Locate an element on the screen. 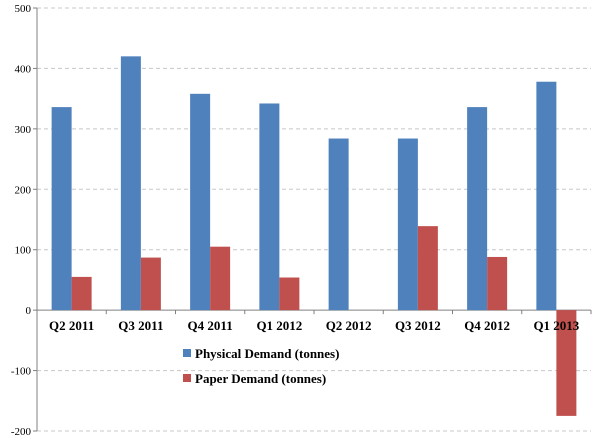 Image resolution: width=599 pixels, height=440 pixels. legend-label-physical: Physical Demand (tonnes) is located at coordinates (267, 353).